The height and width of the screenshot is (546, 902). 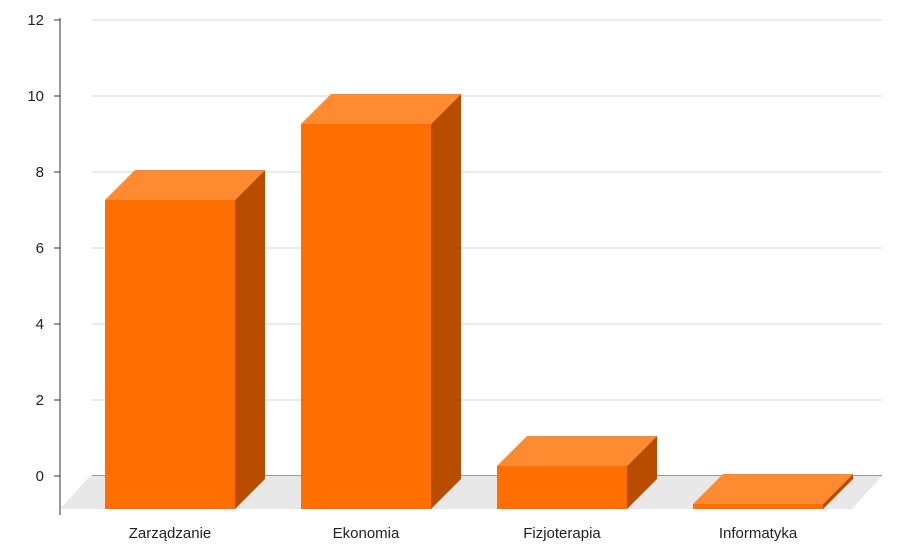 I want to click on chart-floor, so click(x=471, y=492).